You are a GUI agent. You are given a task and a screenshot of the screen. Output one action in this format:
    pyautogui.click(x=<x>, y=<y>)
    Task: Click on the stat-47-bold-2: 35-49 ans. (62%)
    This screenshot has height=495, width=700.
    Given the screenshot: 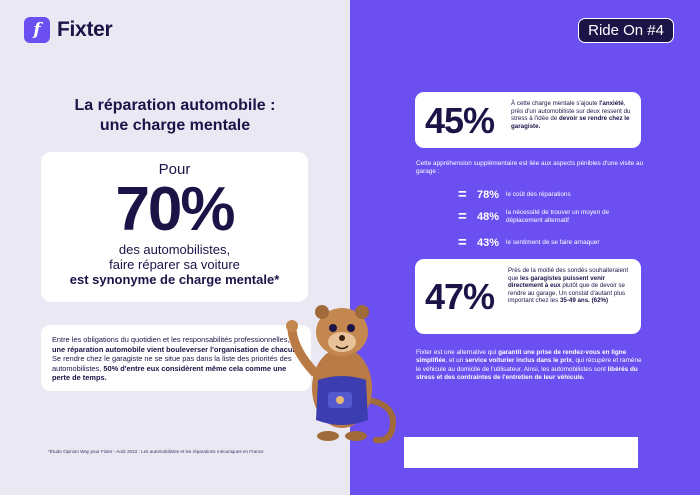 What is the action you would take?
    pyautogui.click(x=584, y=301)
    